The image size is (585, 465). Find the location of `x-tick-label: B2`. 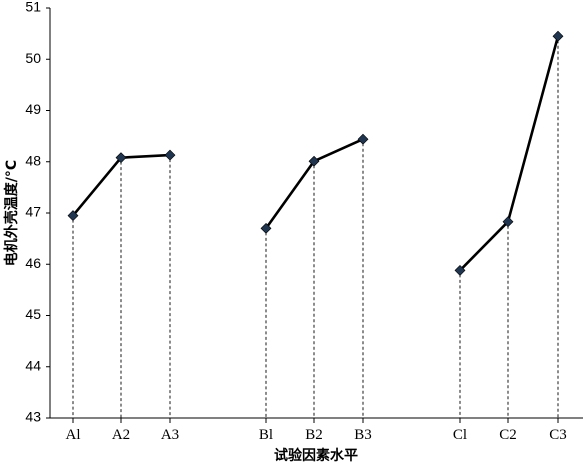

x-tick-label: B2 is located at coordinates (314, 435).